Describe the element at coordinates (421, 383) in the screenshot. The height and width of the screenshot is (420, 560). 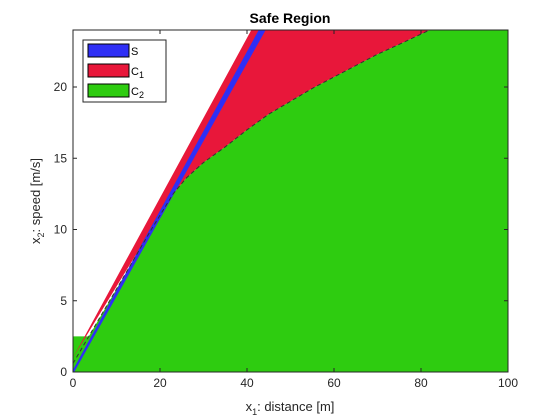
I see `x-tick-label: 80` at that location.